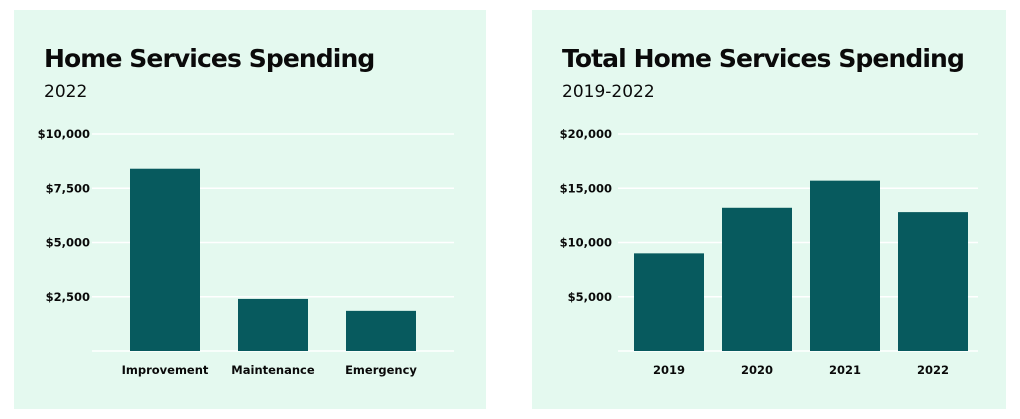  Describe the element at coordinates (273, 370) in the screenshot. I see `x-category-label: Maintenance` at that location.